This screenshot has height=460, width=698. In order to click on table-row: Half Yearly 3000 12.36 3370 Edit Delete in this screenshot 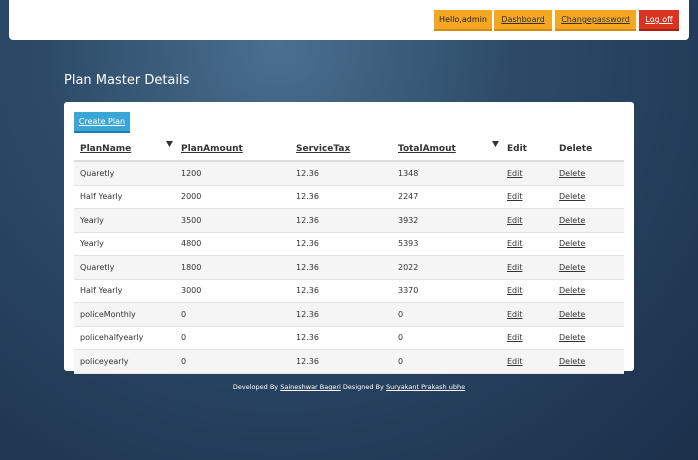, I will do `click(349, 291)`.